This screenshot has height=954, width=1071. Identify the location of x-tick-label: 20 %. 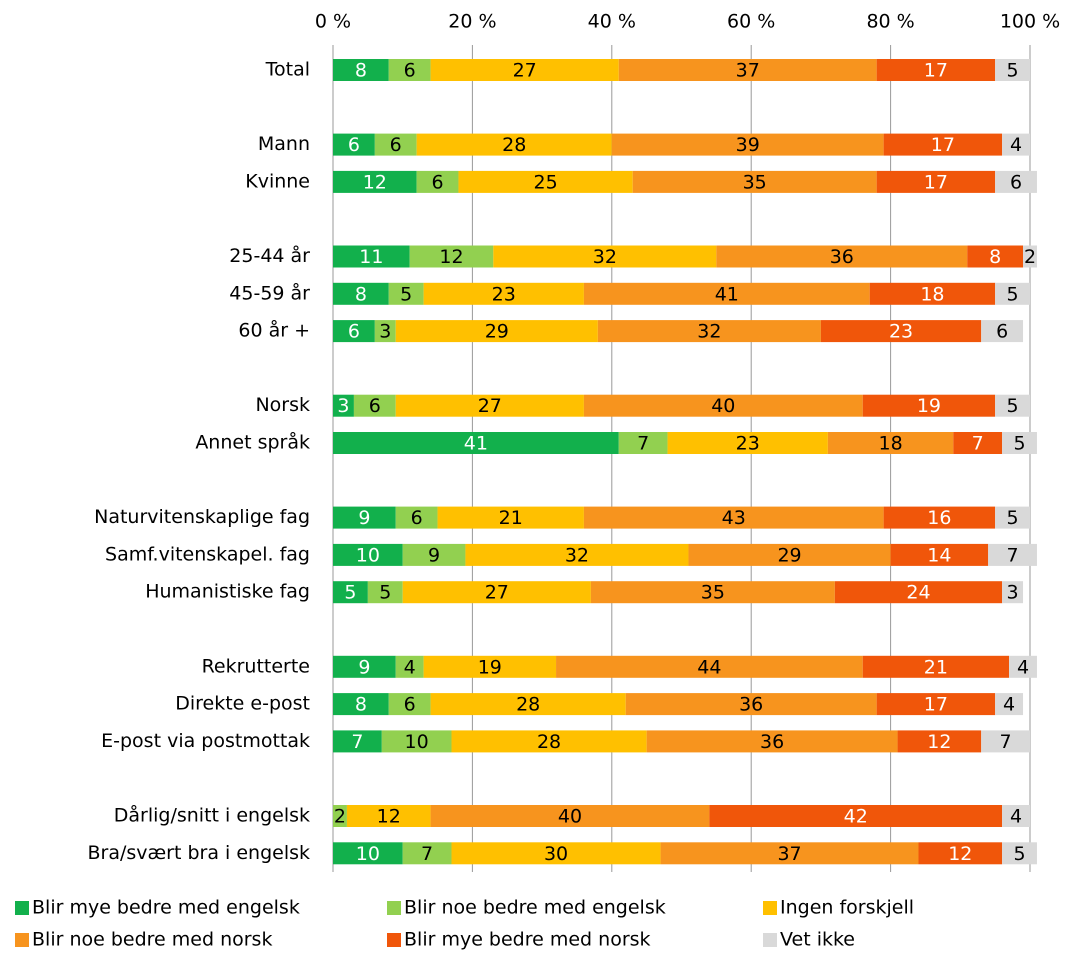
(472, 22).